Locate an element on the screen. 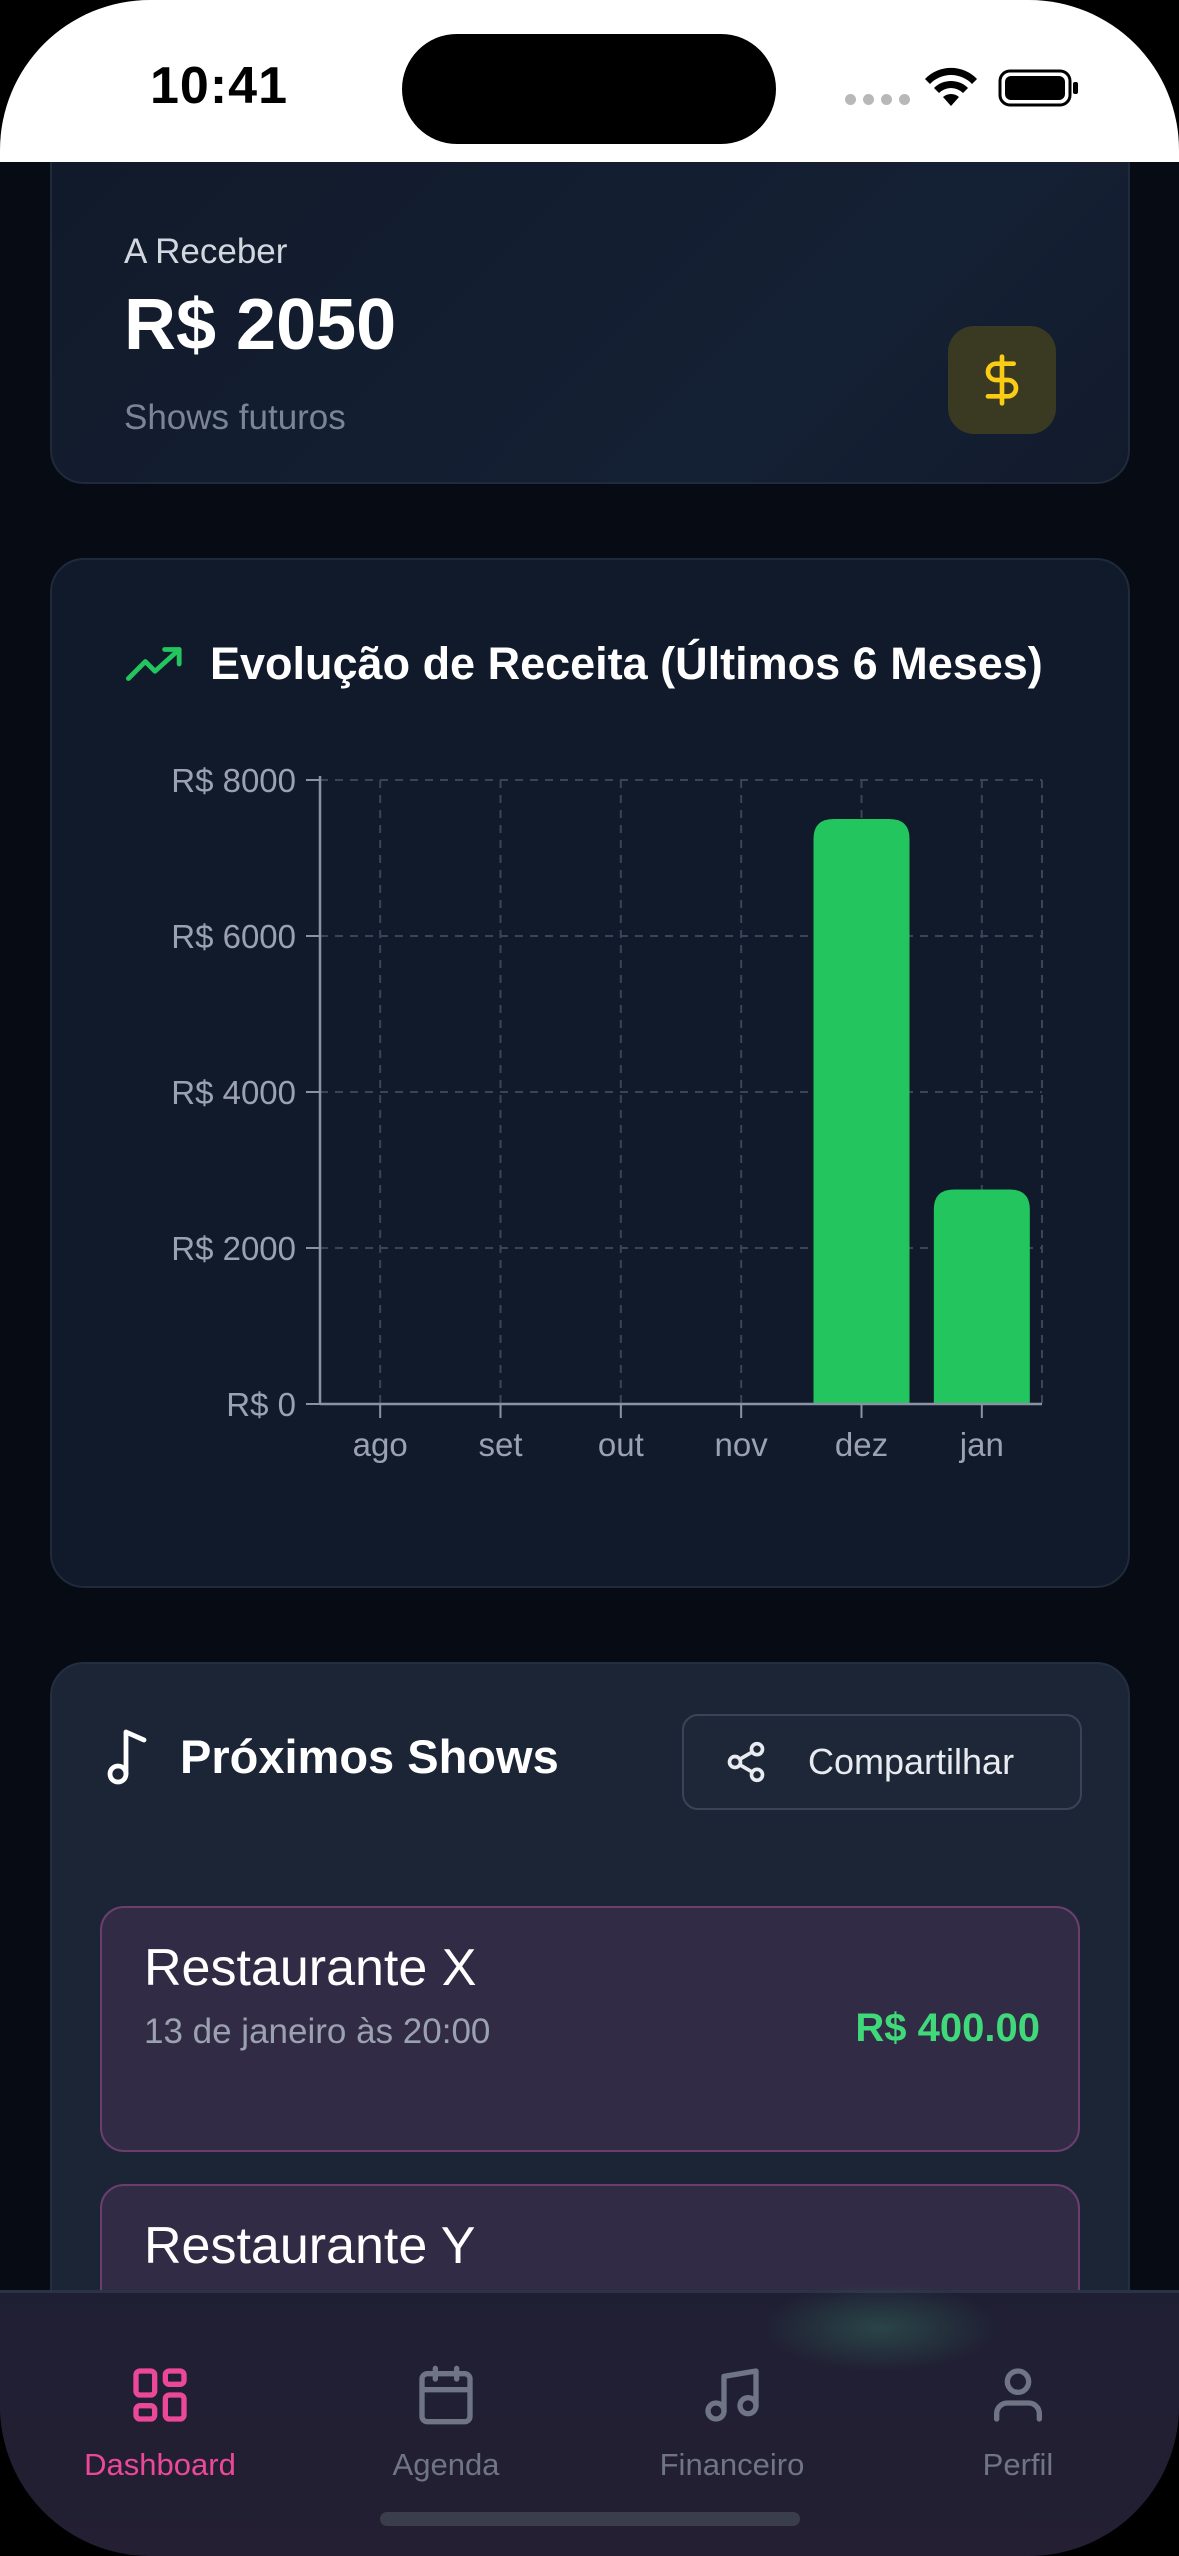 The height and width of the screenshot is (2556, 1179). cellular-signal-icon is located at coordinates (877, 99).